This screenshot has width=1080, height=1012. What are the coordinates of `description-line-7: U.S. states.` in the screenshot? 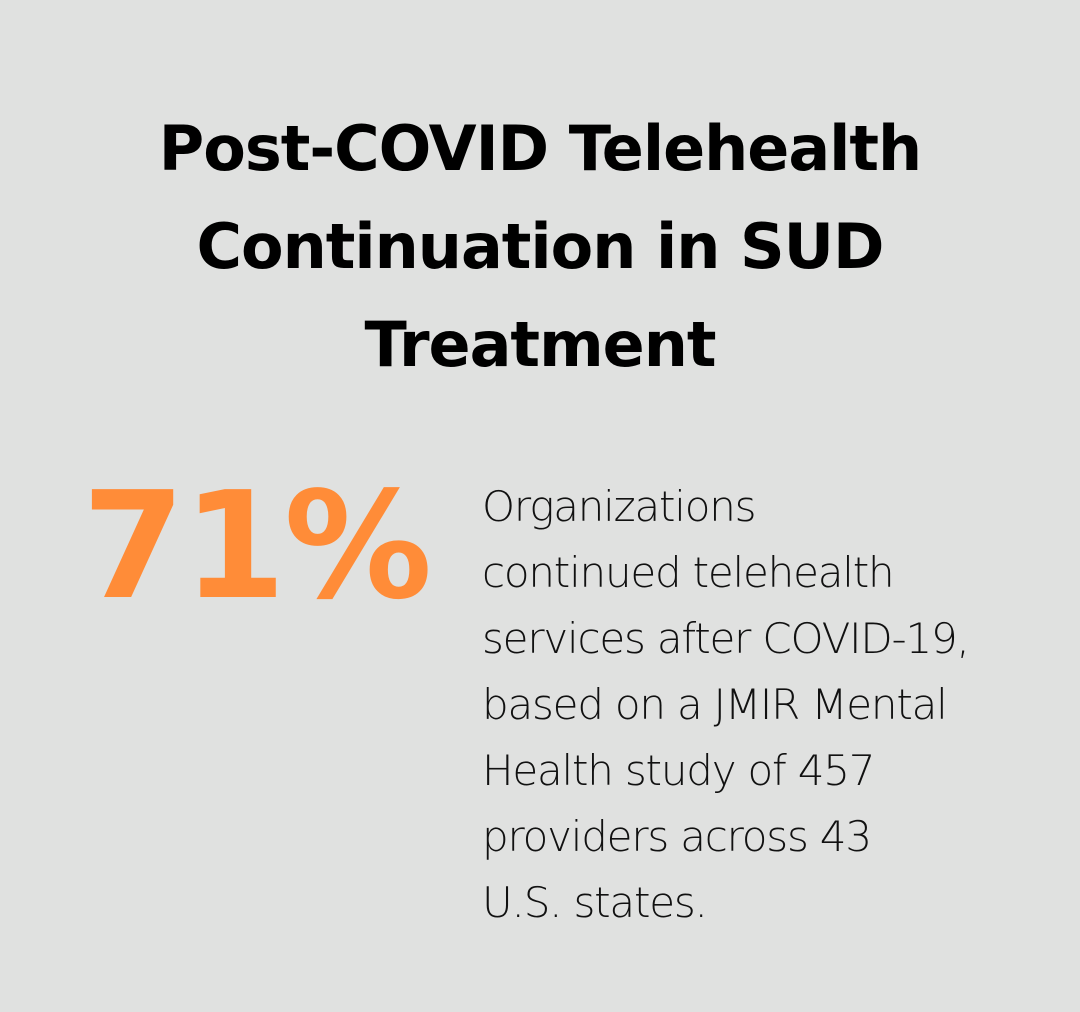 It's located at (595, 902).